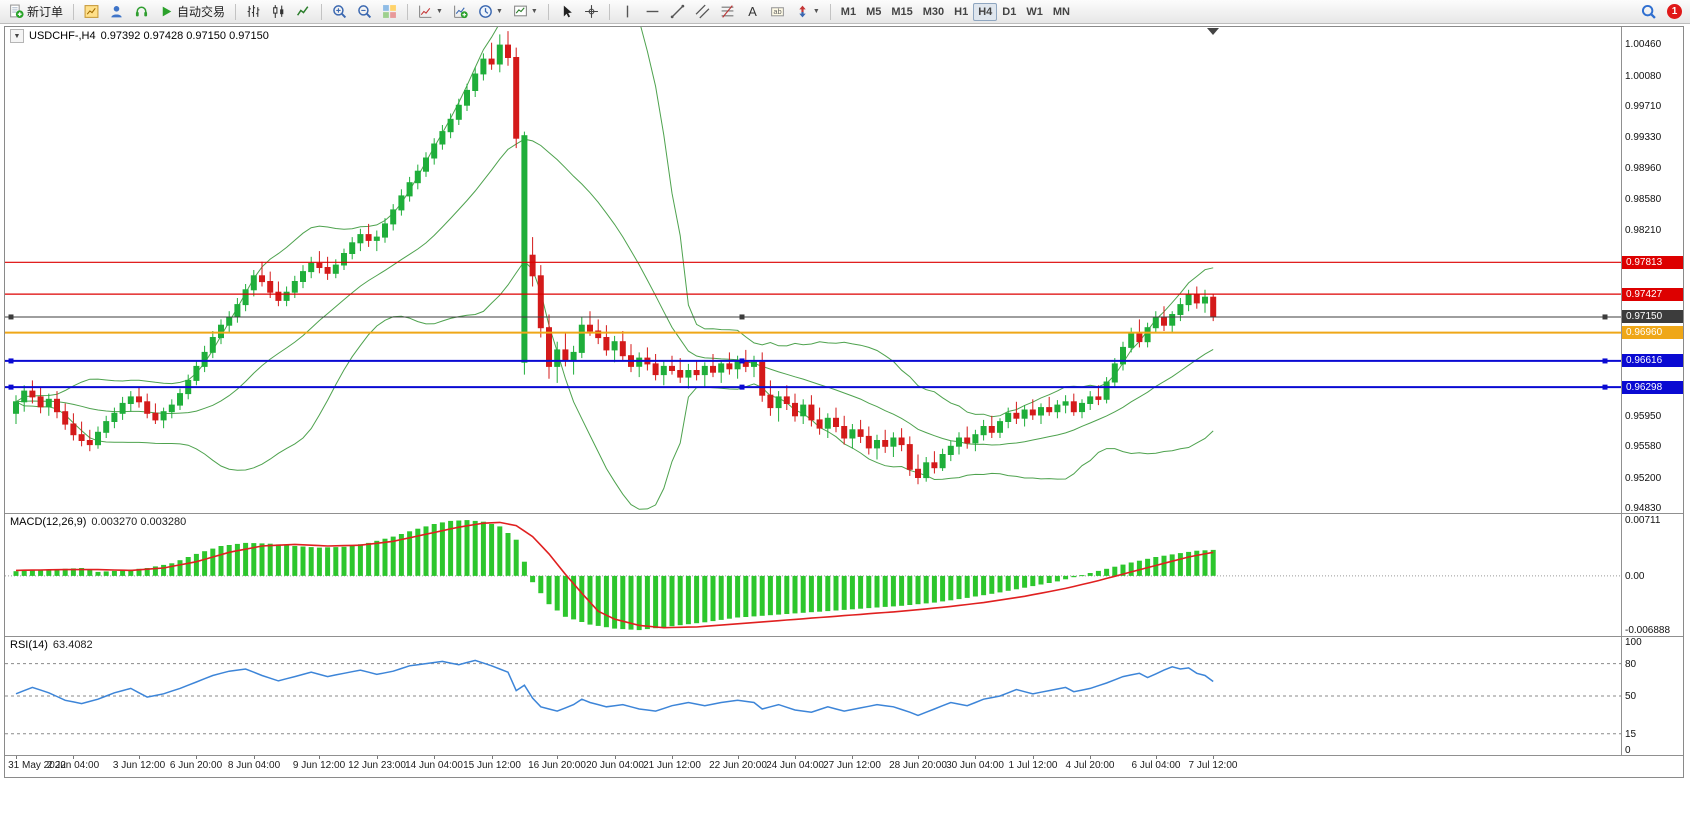 The image size is (1690, 836). What do you see at coordinates (192, 12) in the screenshot?
I see `auto-trading-button: 自动交易` at bounding box center [192, 12].